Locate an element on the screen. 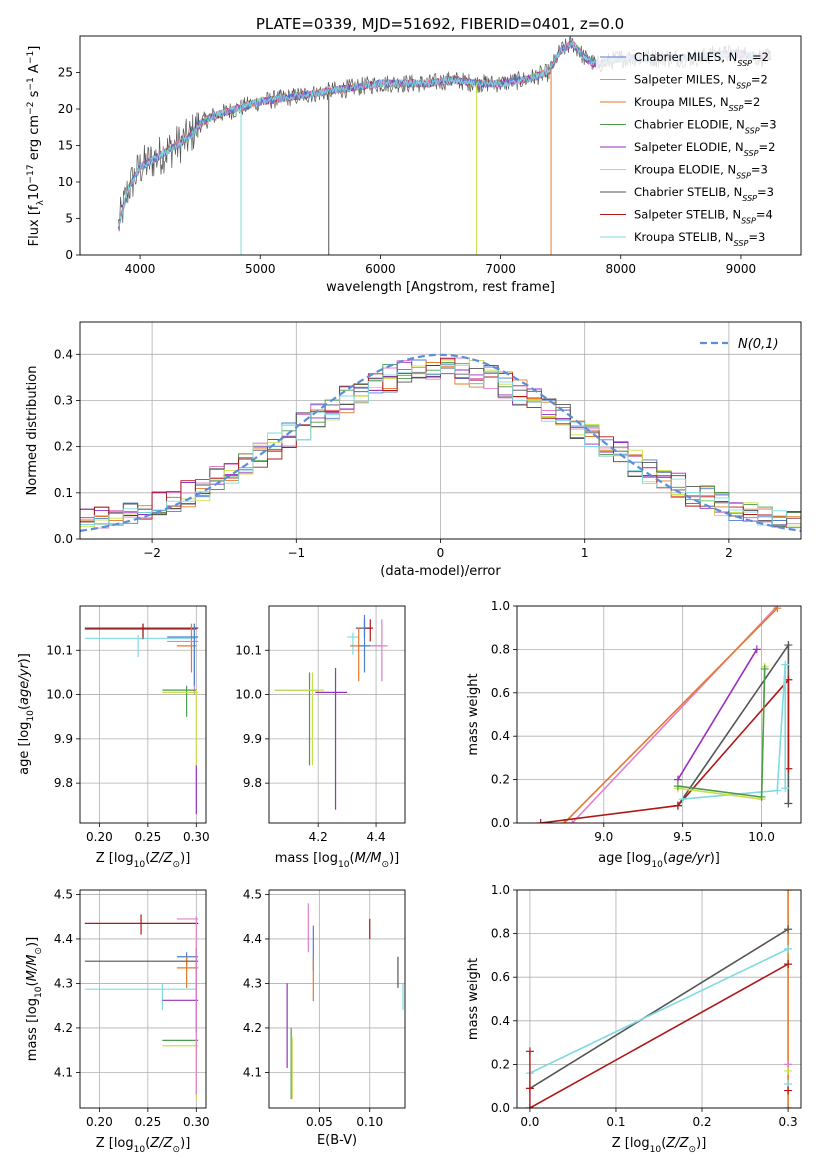 The image size is (819, 1174). y-tick-label: 0 is located at coordinates (69, 255).